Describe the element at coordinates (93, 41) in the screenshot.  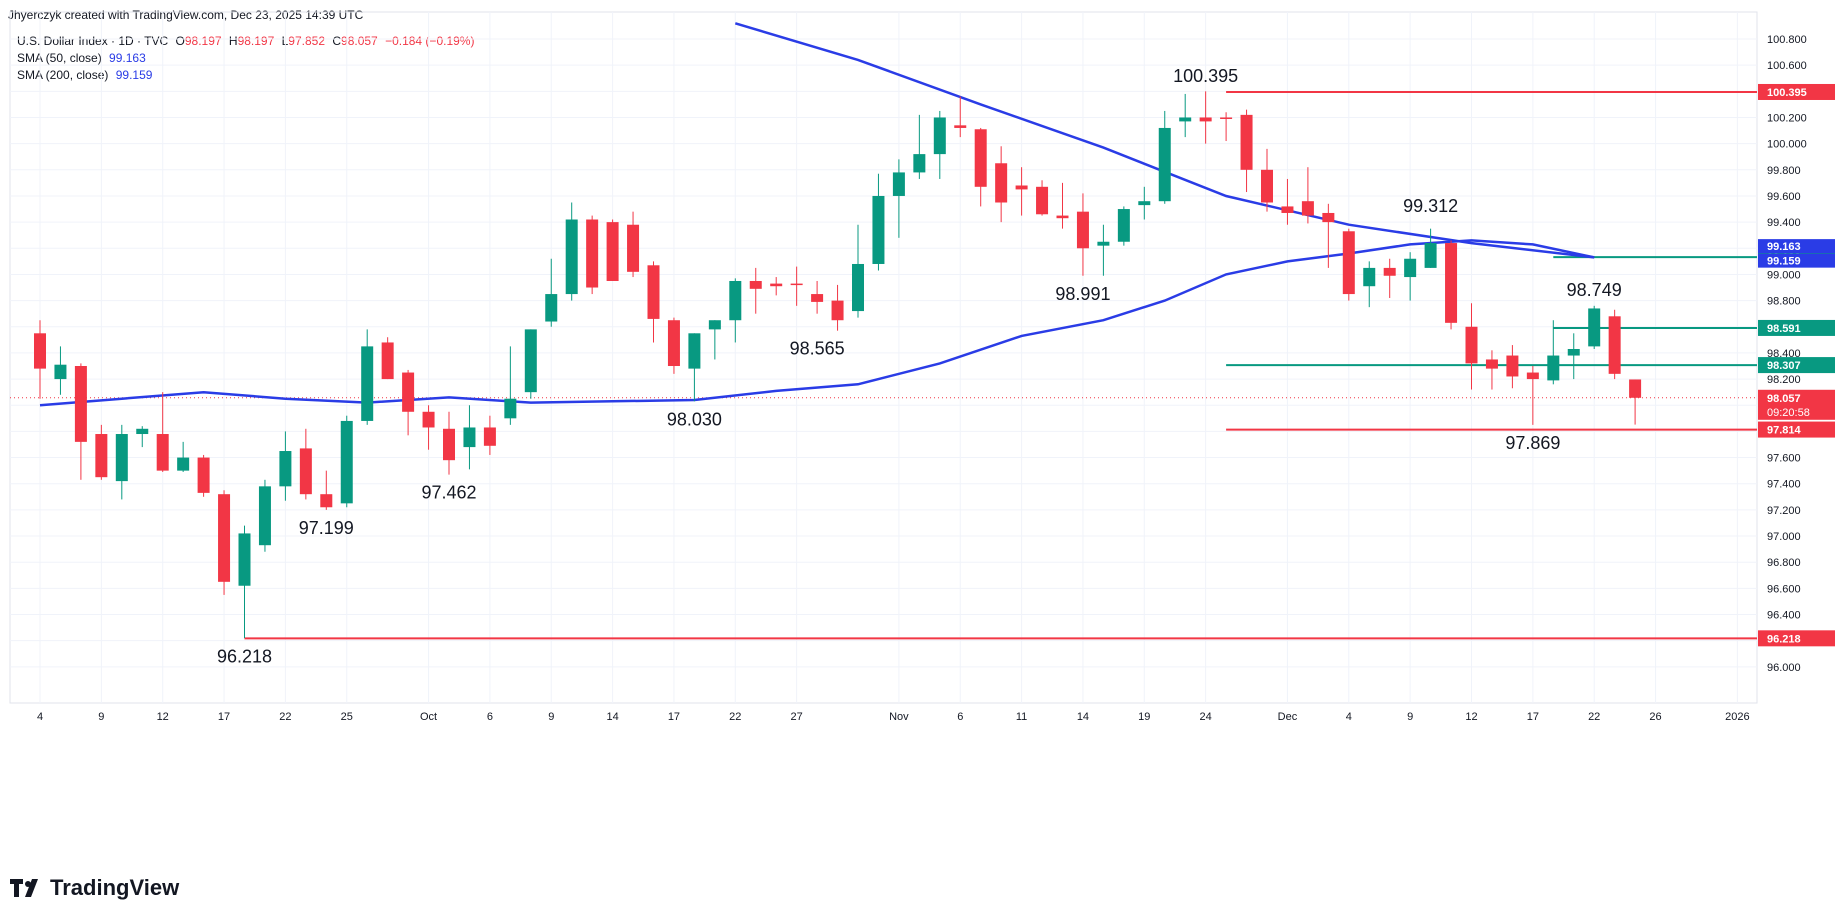
I see `symbol-name: U.S. Dollar Index · 1D · TVC` at that location.